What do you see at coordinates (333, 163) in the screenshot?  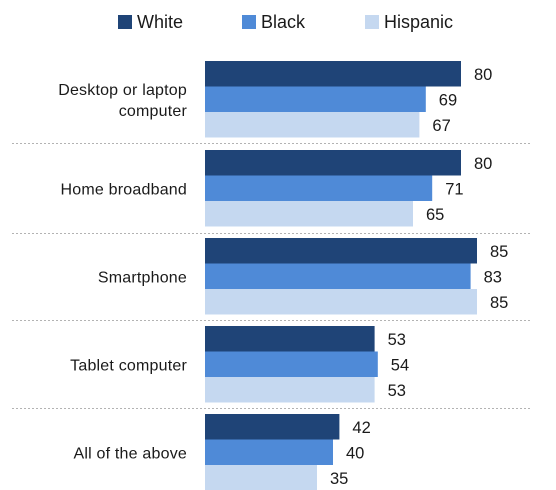 I see `bar-home-broadband-white` at bounding box center [333, 163].